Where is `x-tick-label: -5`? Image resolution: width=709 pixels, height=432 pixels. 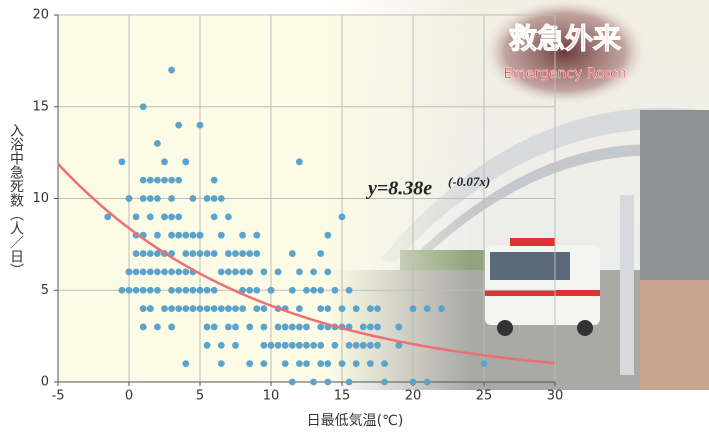 x-tick-label: -5 is located at coordinates (58, 396).